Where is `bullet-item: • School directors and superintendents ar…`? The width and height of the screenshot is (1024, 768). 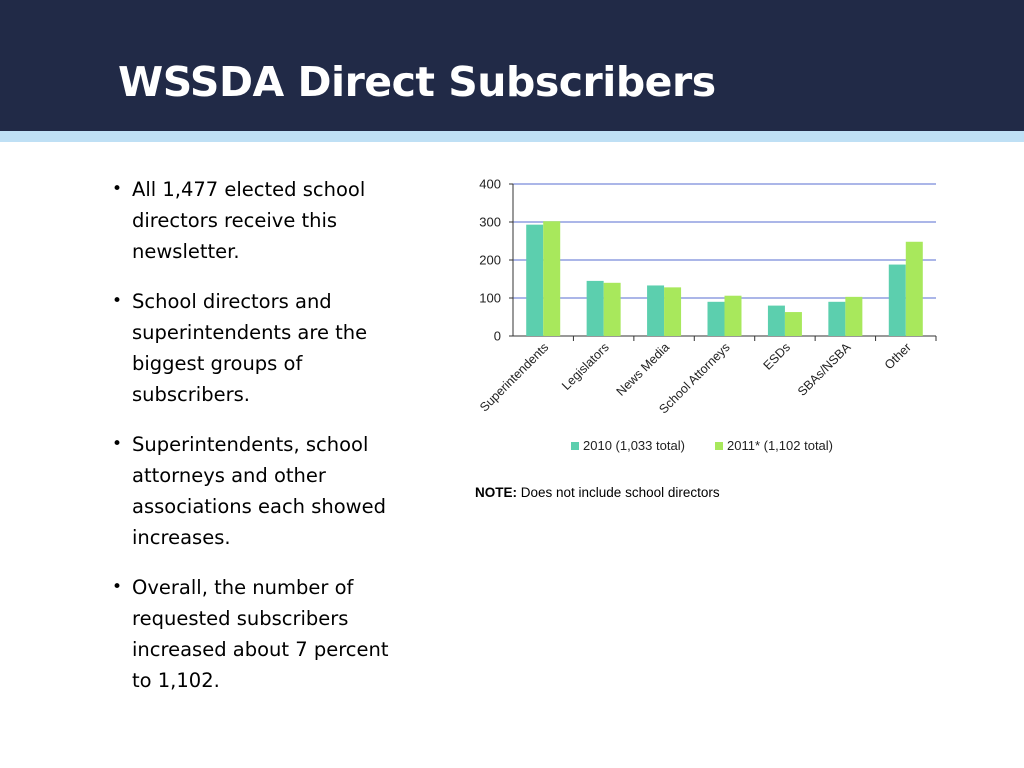 bullet-item: • School directors and superintendents ar… is located at coordinates (257, 348).